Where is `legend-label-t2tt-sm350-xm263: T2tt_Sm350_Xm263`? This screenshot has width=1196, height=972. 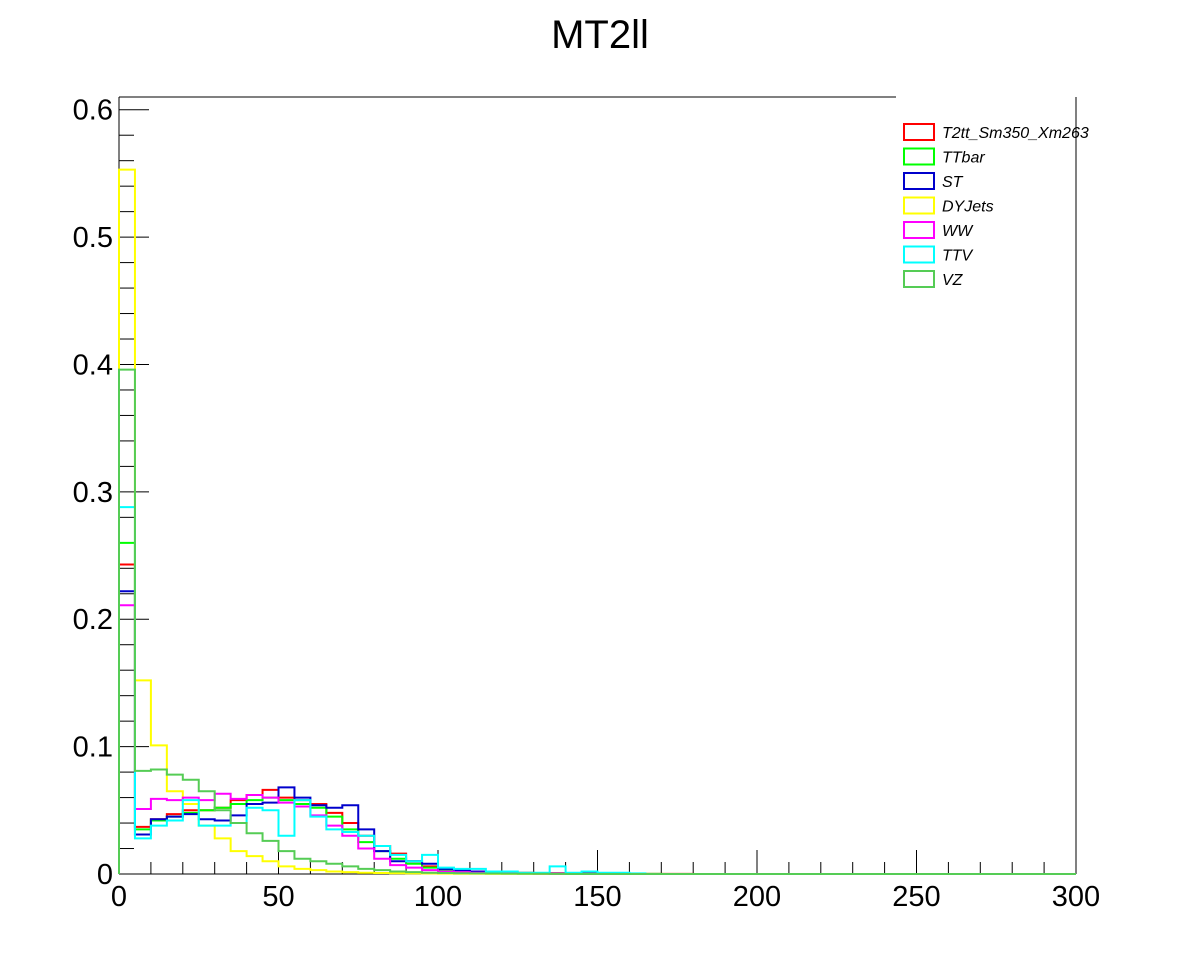 legend-label-t2tt-sm350-xm263: T2tt_Sm350_Xm263 is located at coordinates (1015, 133).